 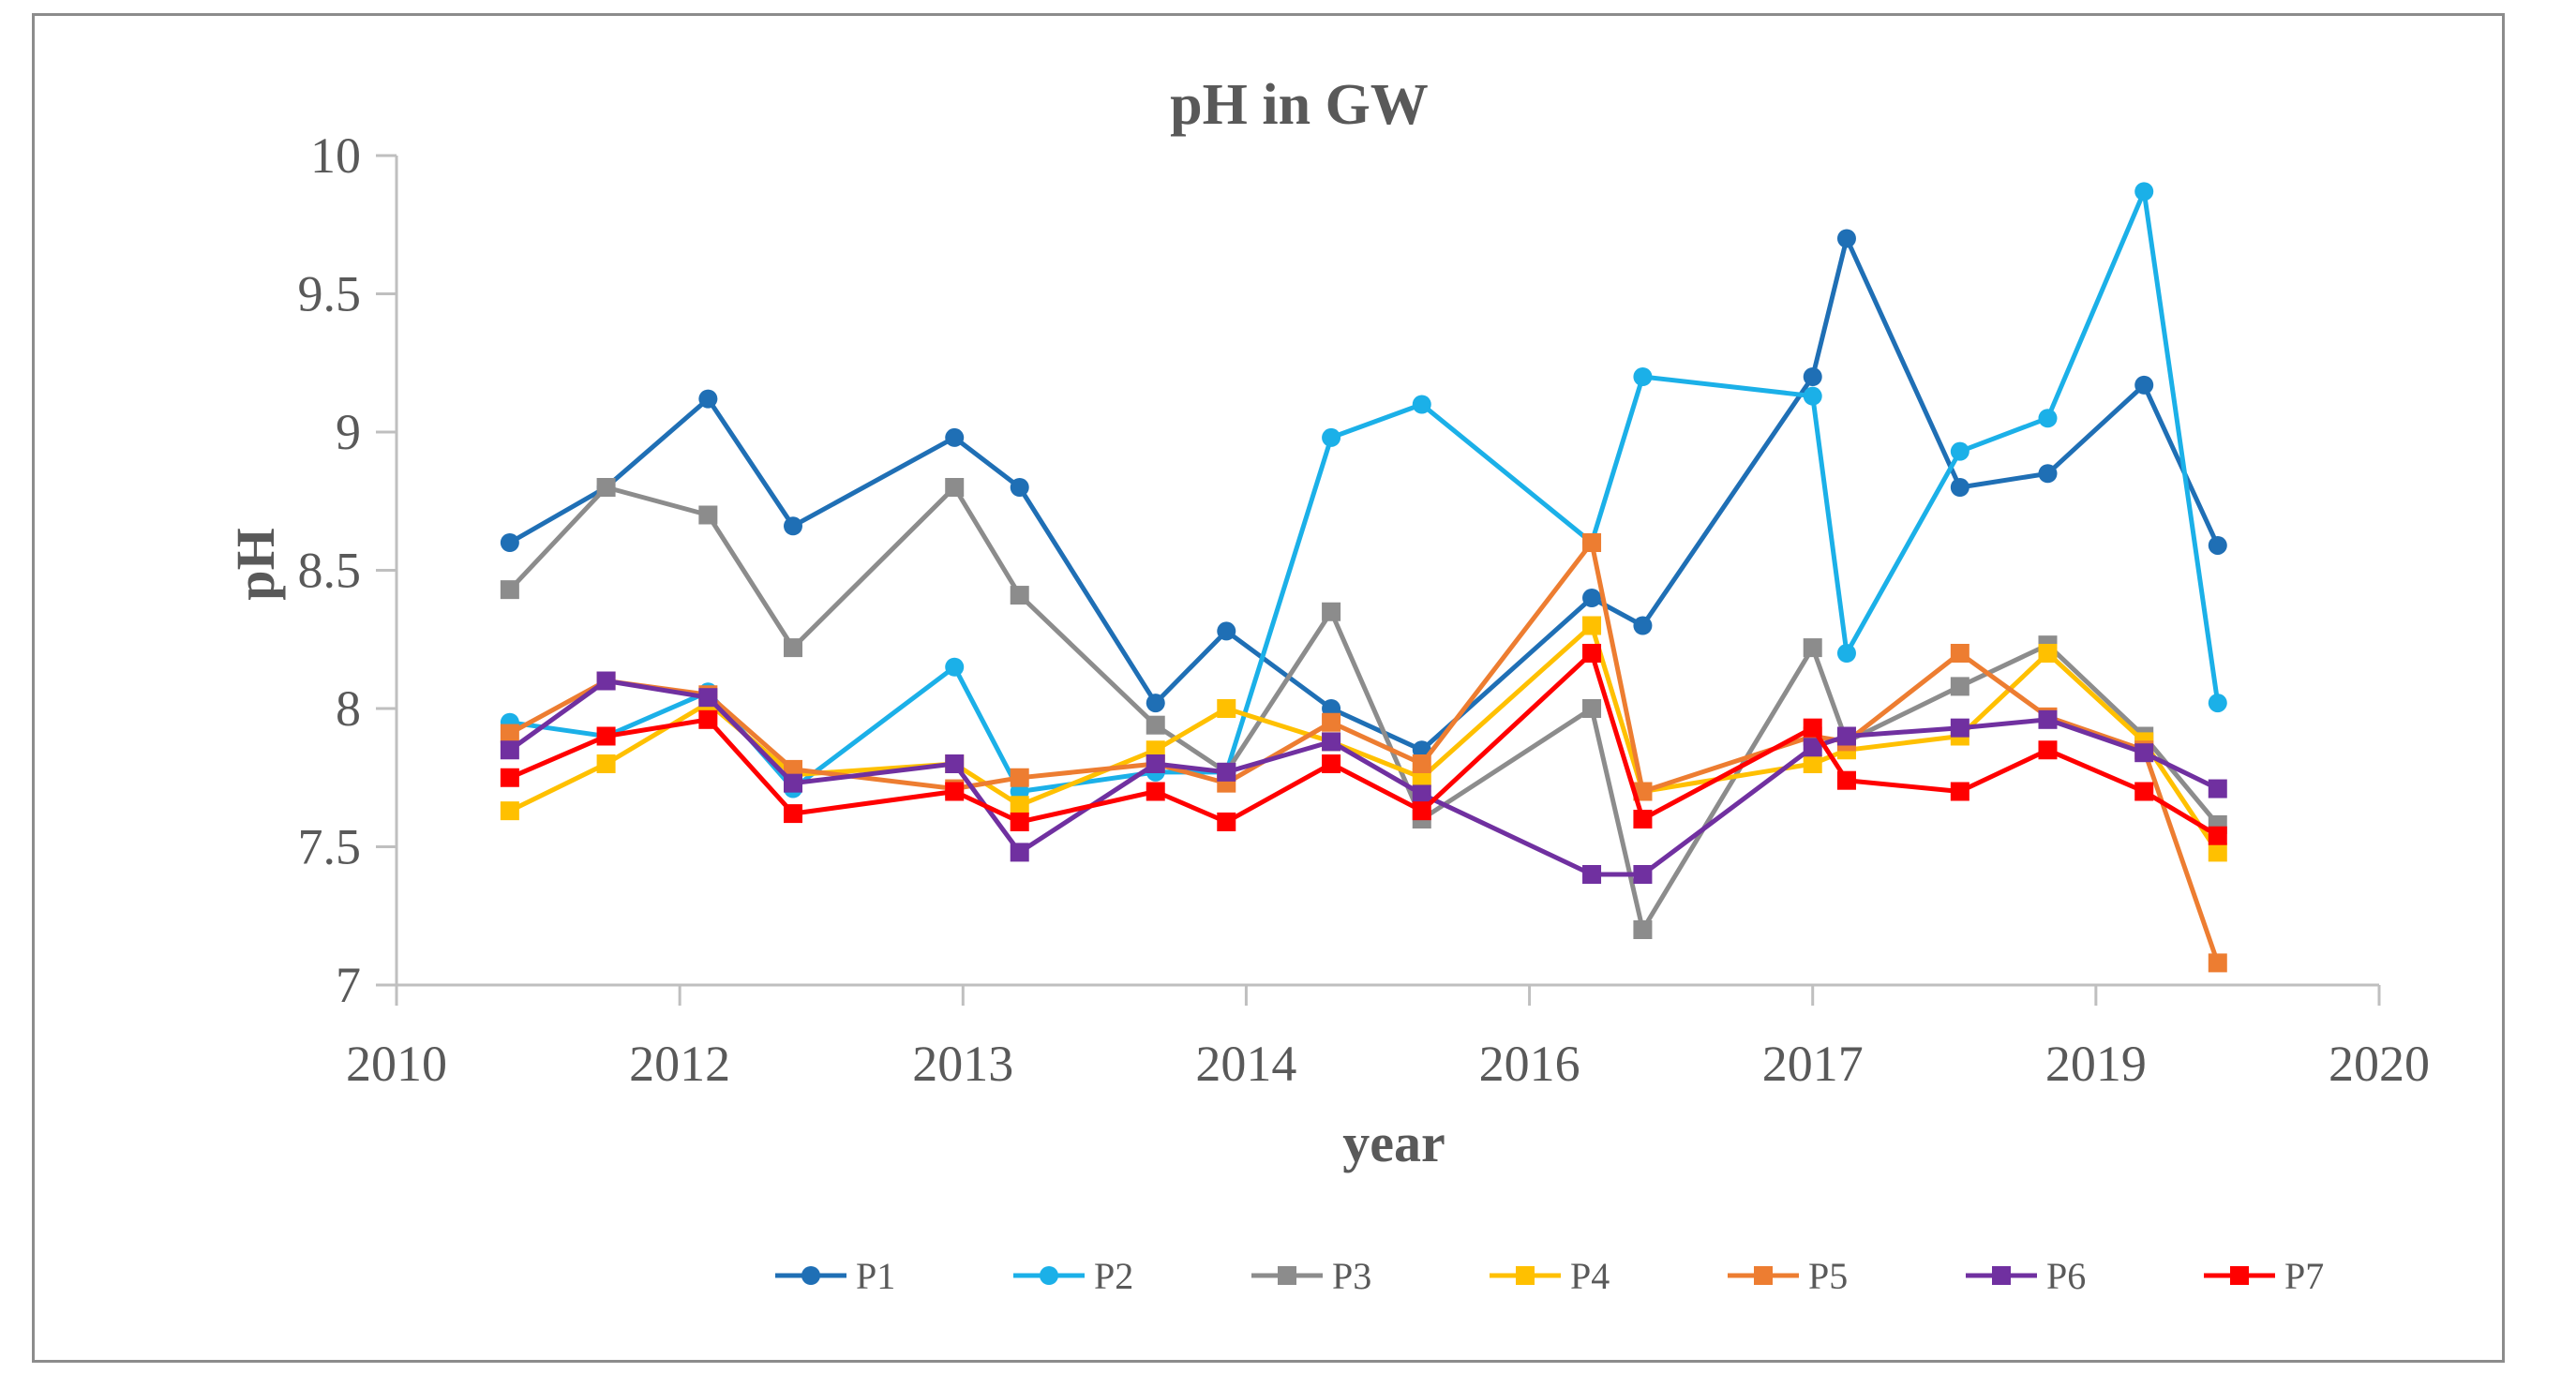 What do you see at coordinates (835, 1276) in the screenshot?
I see `legend-item-p1: P1` at bounding box center [835, 1276].